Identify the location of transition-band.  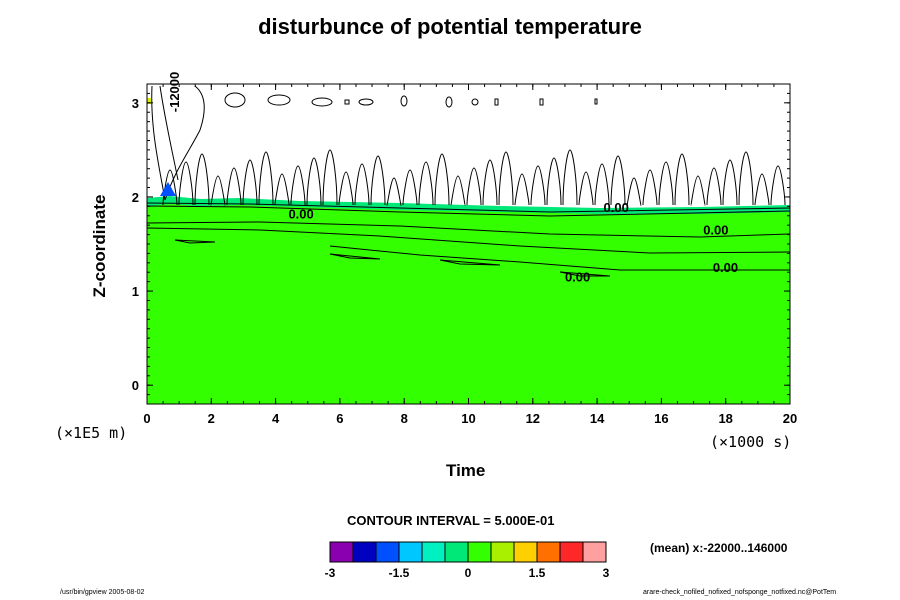
(468, 205).